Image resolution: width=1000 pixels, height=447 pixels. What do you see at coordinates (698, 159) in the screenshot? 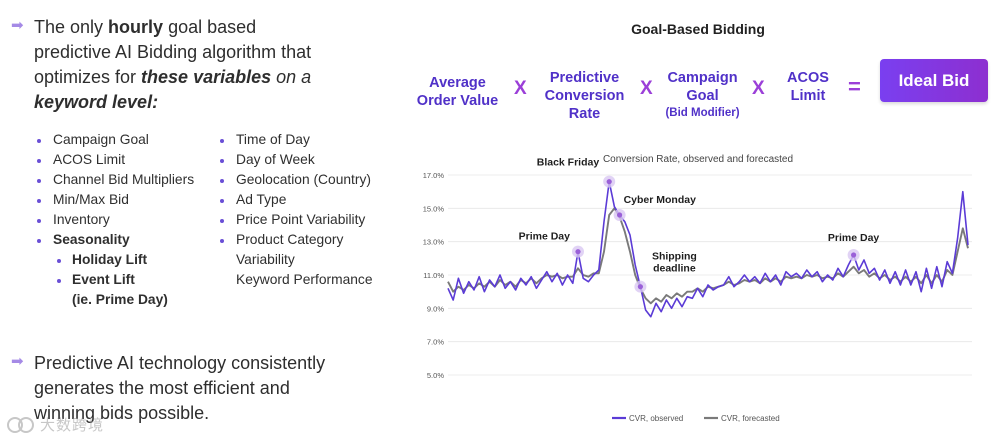
I see `chart-title: Conversion Rate, observed and forecasted` at bounding box center [698, 159].